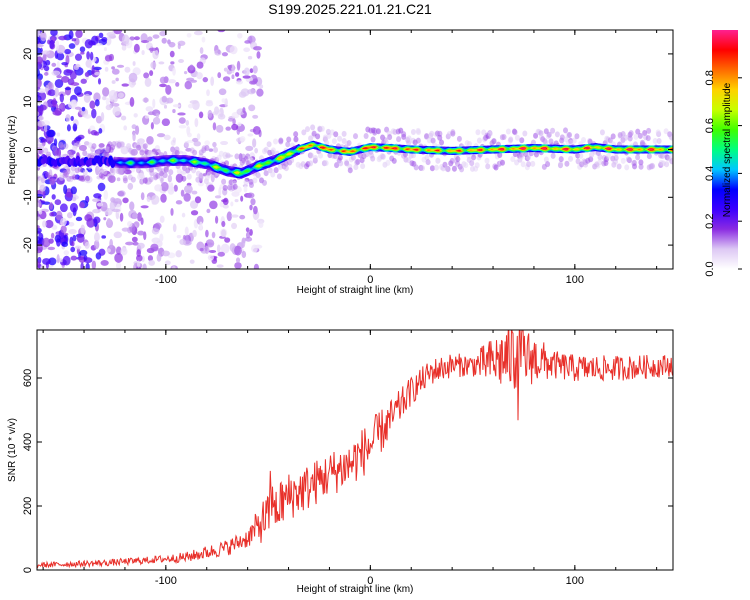  What do you see at coordinates (28, 245) in the screenshot?
I see `y-tick-label: -20` at bounding box center [28, 245].